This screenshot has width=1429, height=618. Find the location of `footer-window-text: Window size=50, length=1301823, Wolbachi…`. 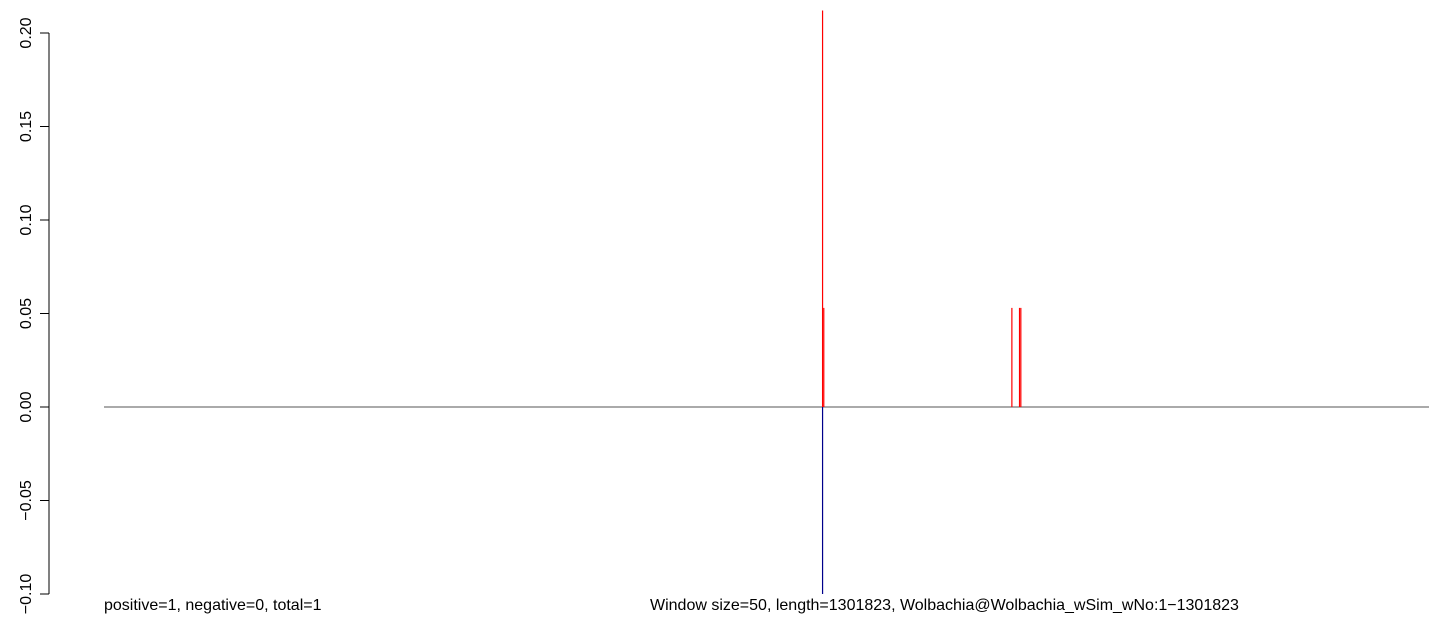

footer-window-text: Window size=50, length=1301823, Wolbachi… is located at coordinates (944, 605).